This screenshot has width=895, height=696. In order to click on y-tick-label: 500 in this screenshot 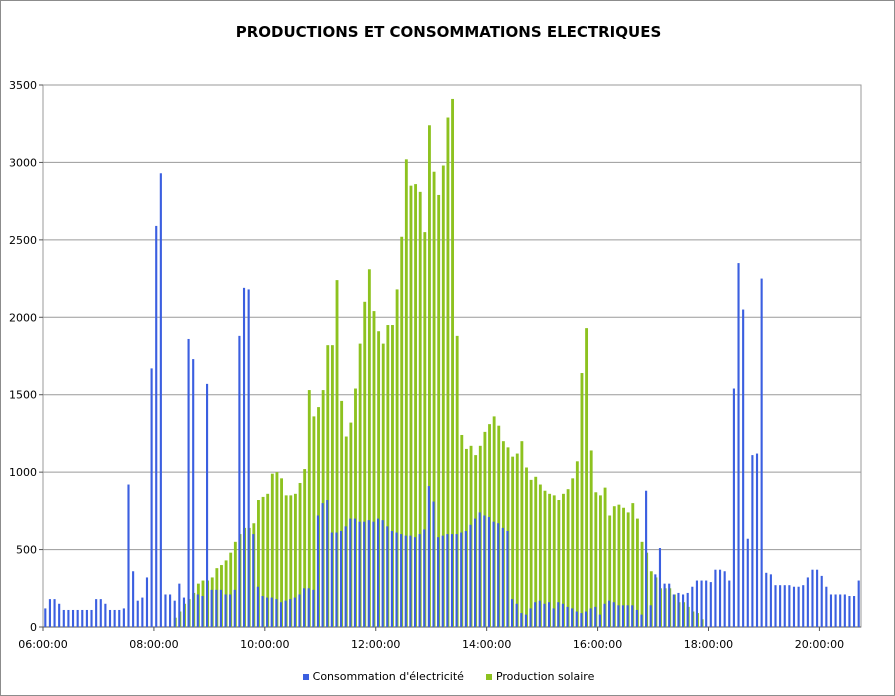, I will do `click(26, 550)`.